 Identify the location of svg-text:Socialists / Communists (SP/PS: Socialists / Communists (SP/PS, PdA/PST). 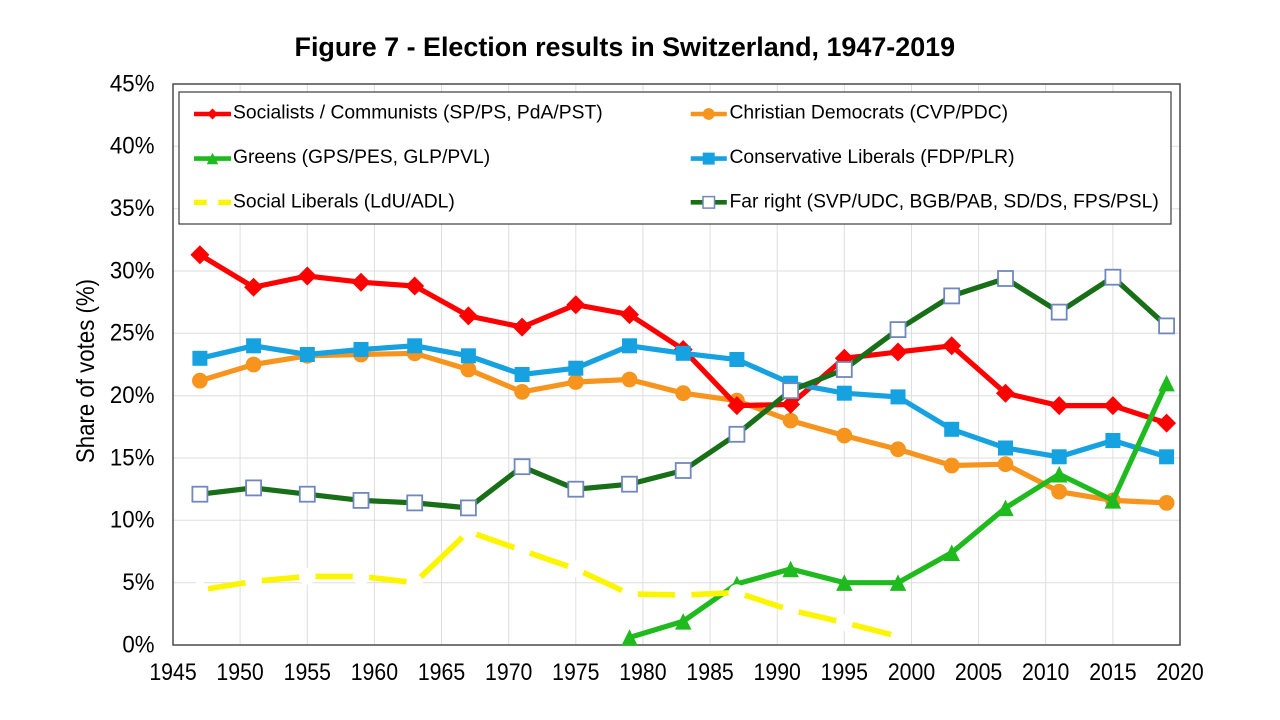
(418, 113).